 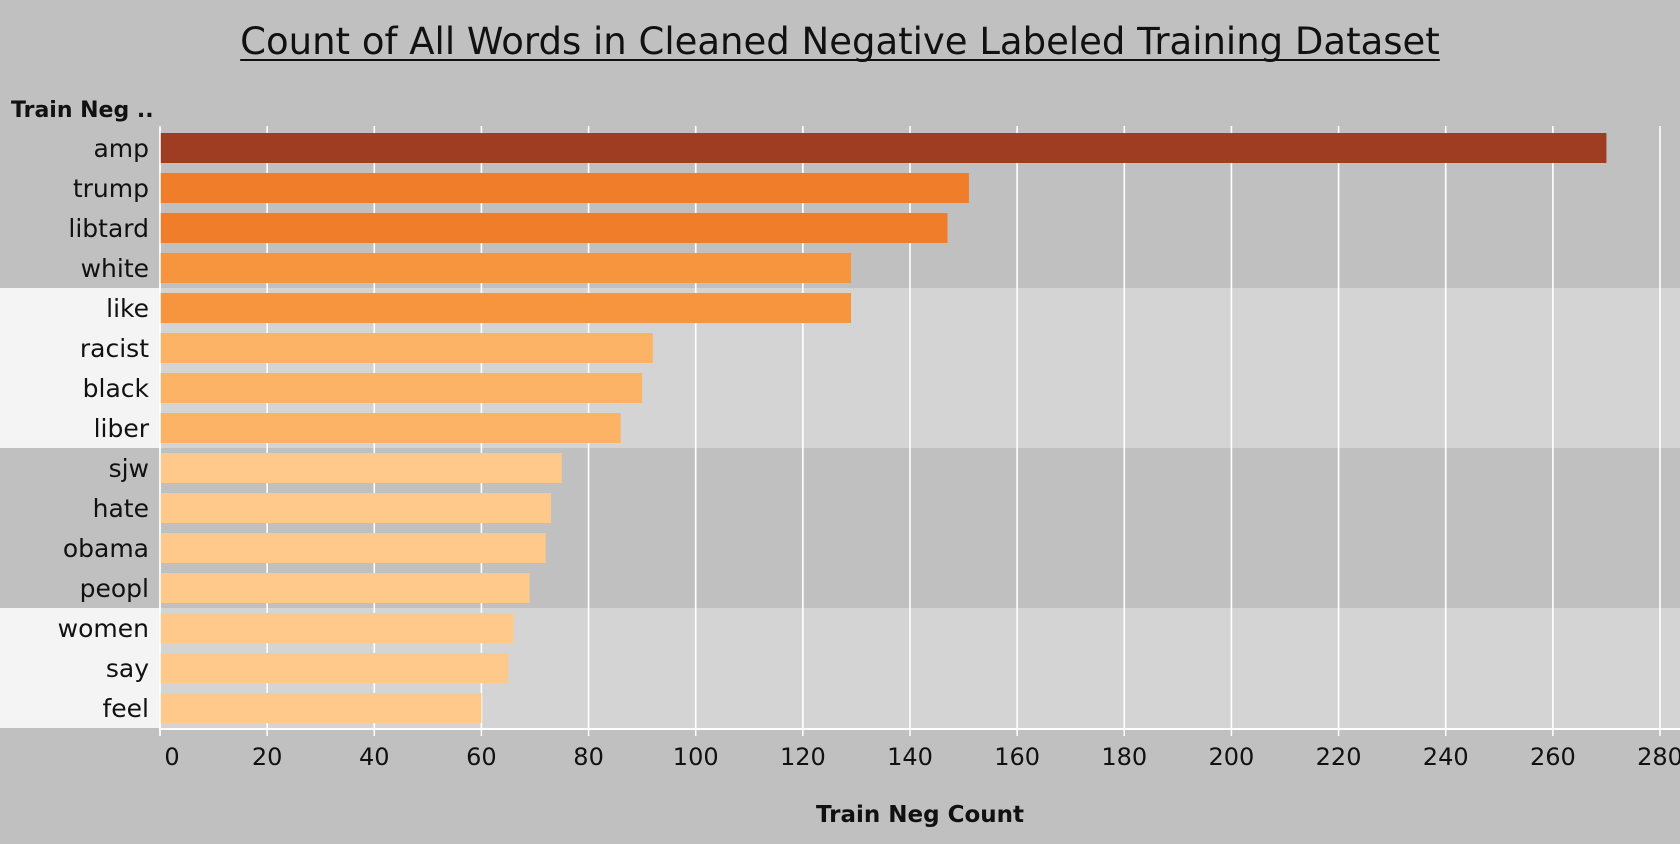 What do you see at coordinates (920, 815) in the screenshot?
I see `x-axis-title: Train Neg Count` at bounding box center [920, 815].